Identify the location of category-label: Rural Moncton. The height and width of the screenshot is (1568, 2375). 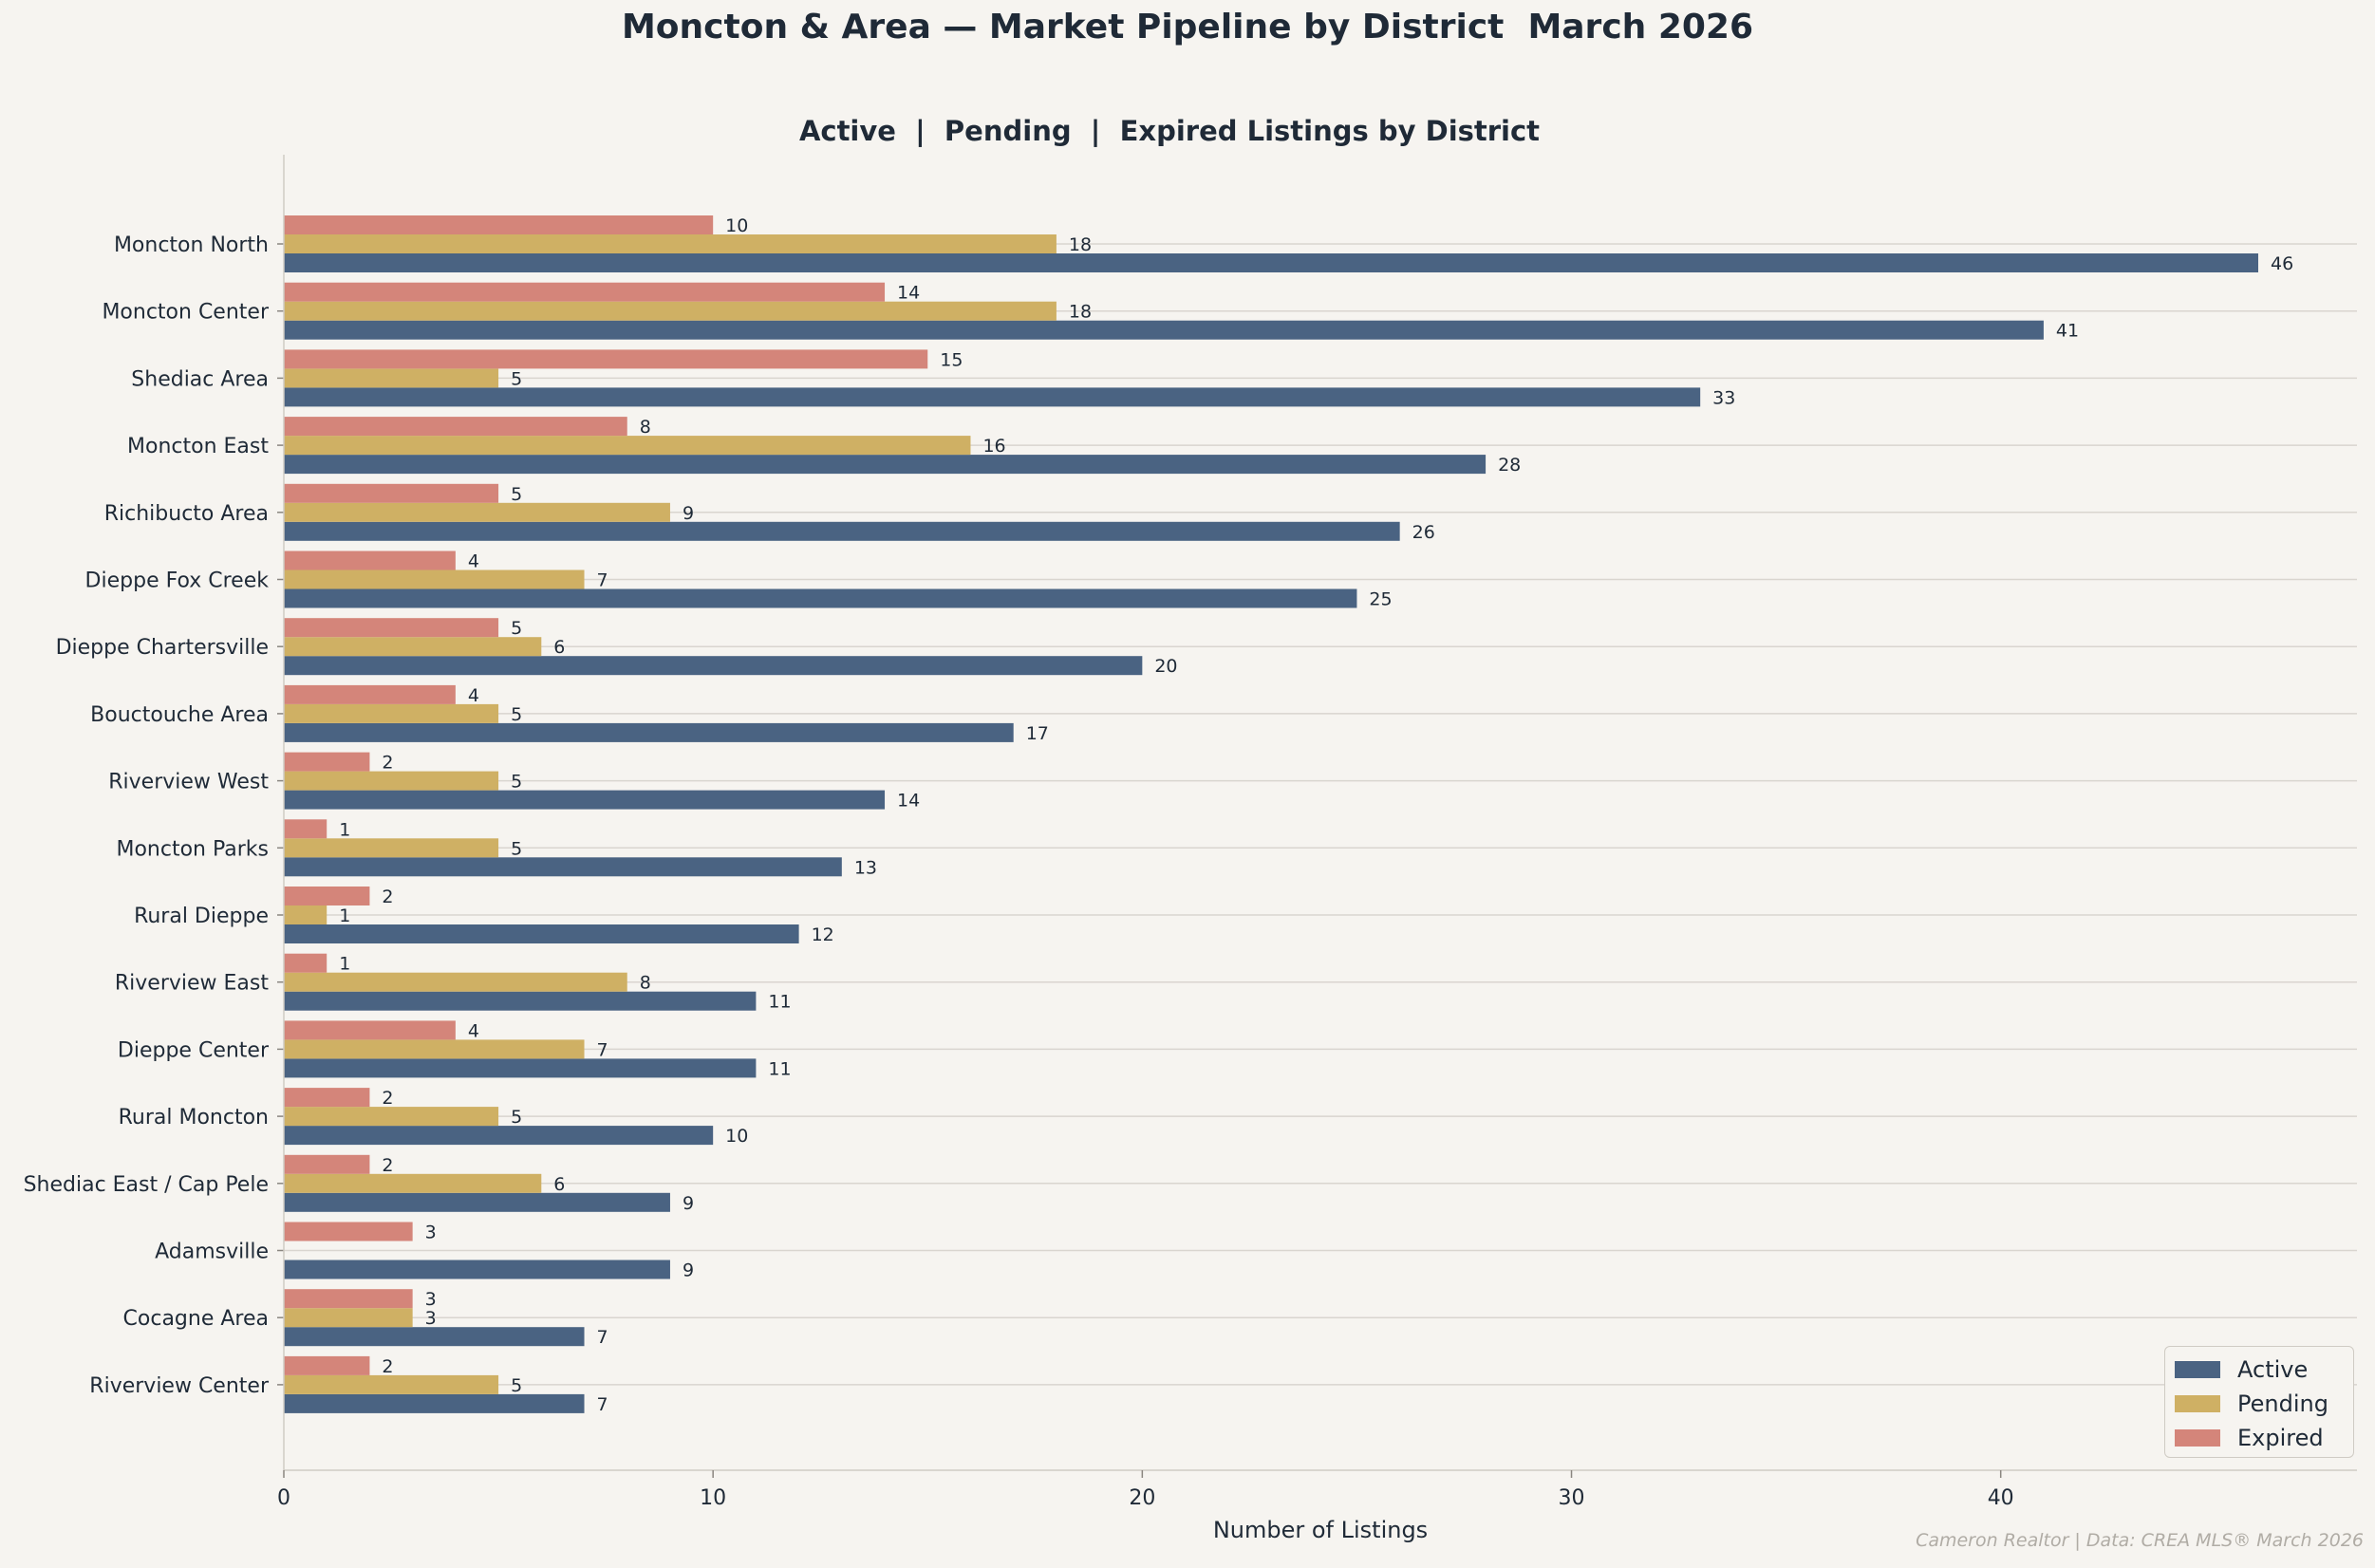
(194, 1118).